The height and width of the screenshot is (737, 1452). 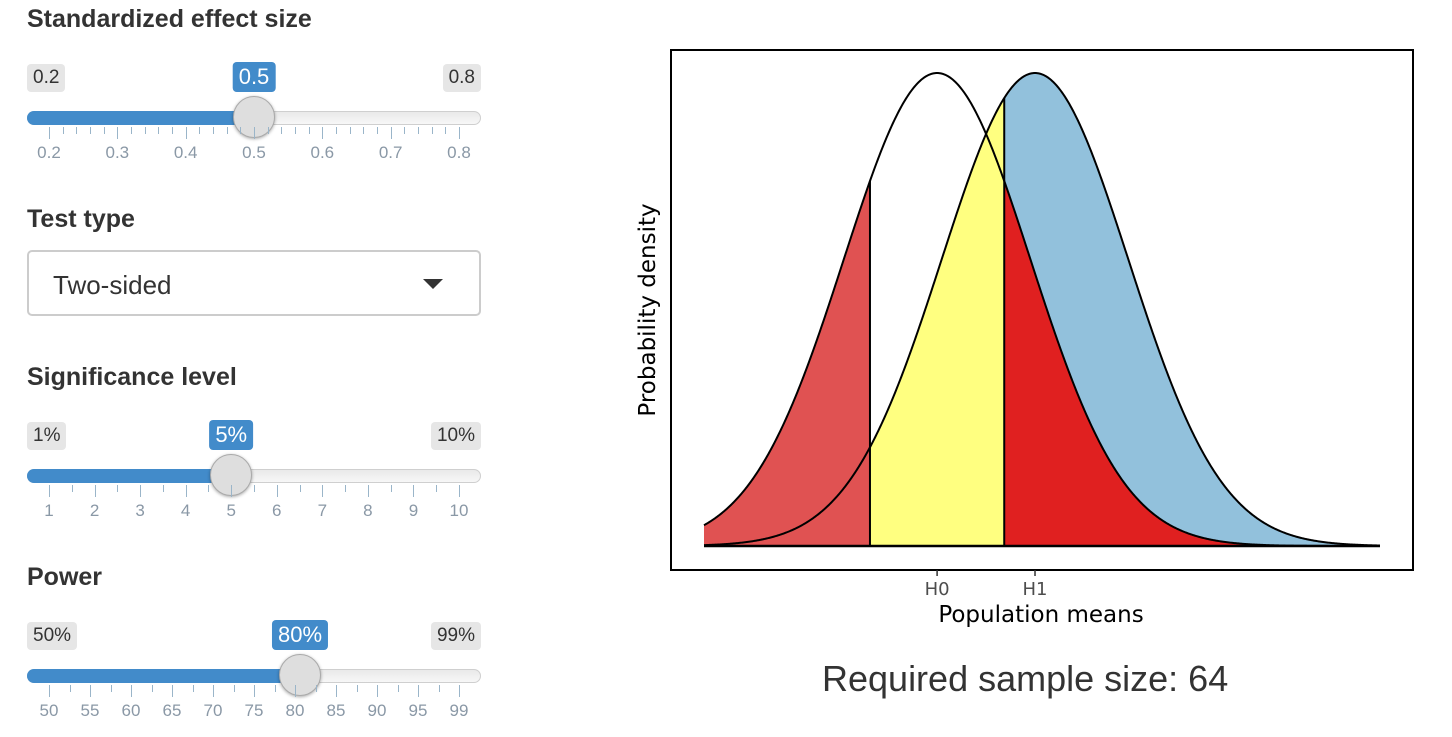 What do you see at coordinates (377, 710) in the screenshot?
I see `slider-tick-label: 90` at bounding box center [377, 710].